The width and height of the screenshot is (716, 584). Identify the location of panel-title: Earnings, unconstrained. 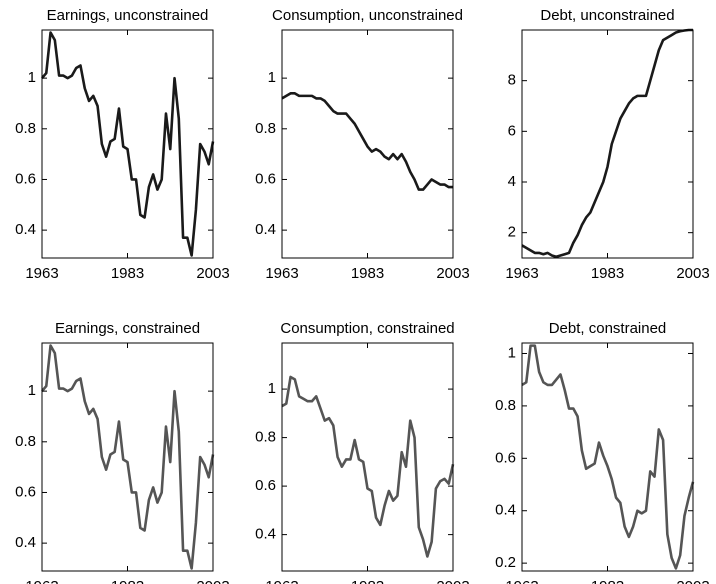
(128, 15).